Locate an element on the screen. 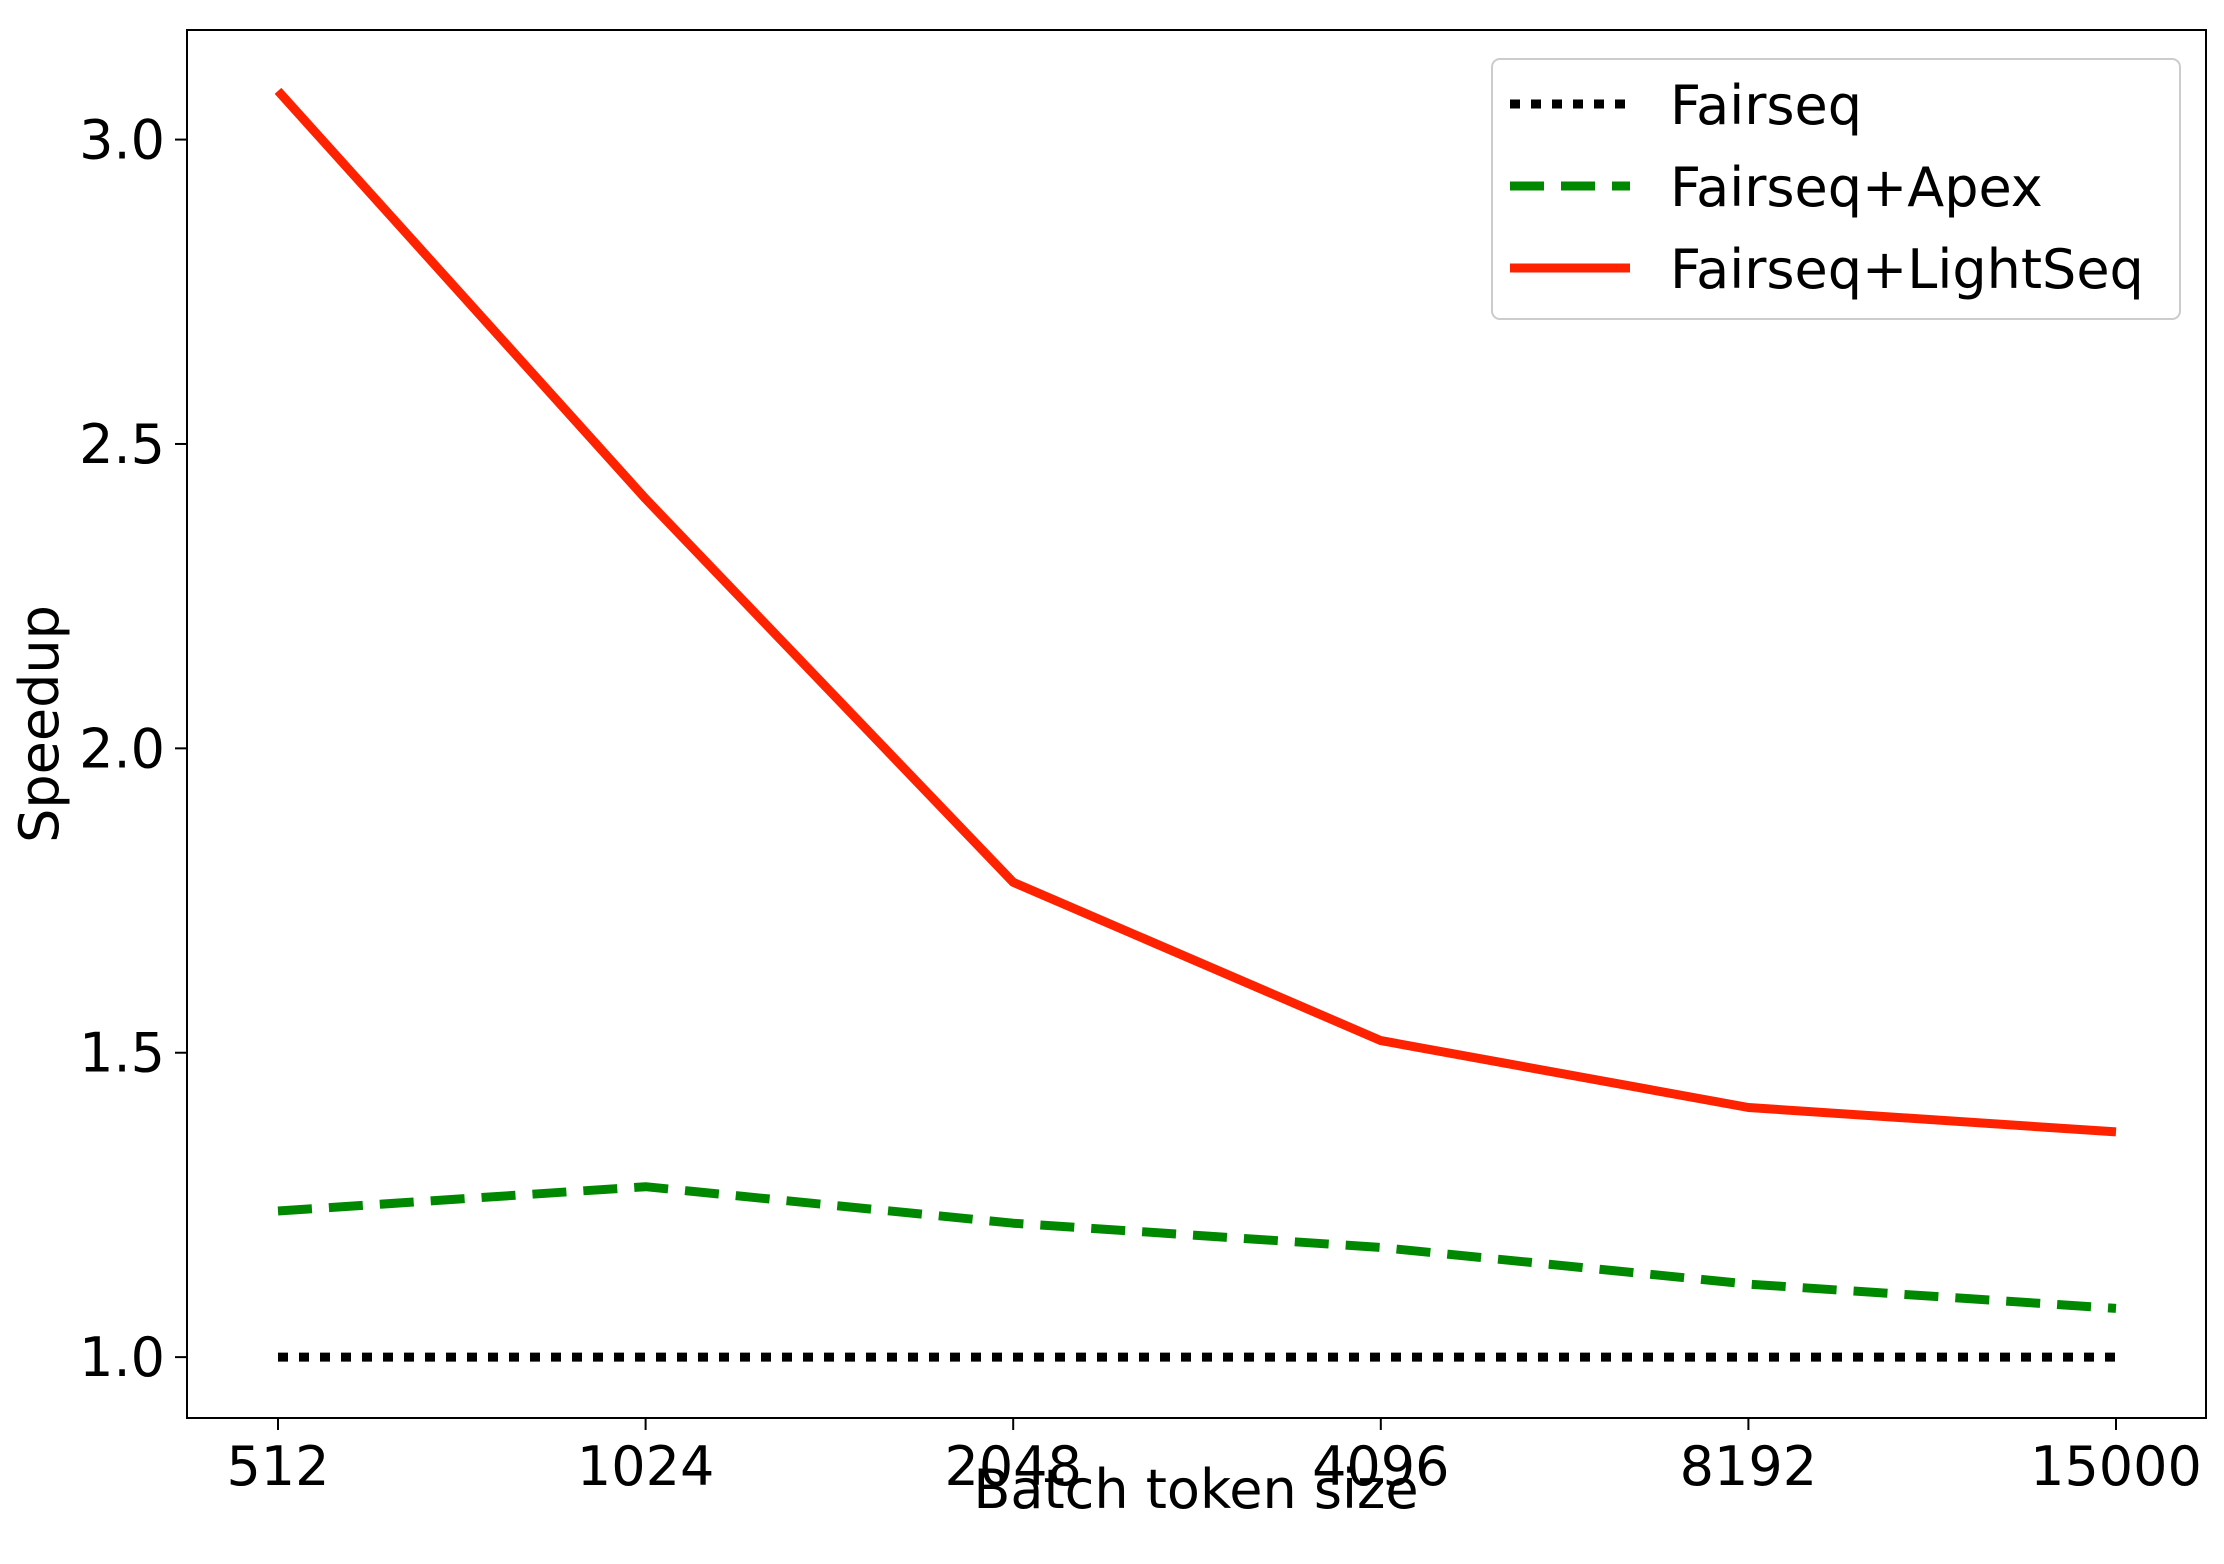 This screenshot has width=2224, height=1564. y-axis-label: Speedup is located at coordinates (39, 724).